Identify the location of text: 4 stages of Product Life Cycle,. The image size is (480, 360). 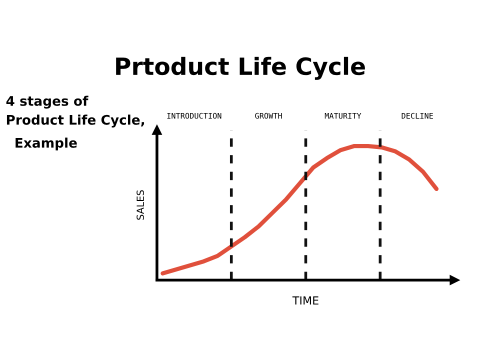
(75, 112).